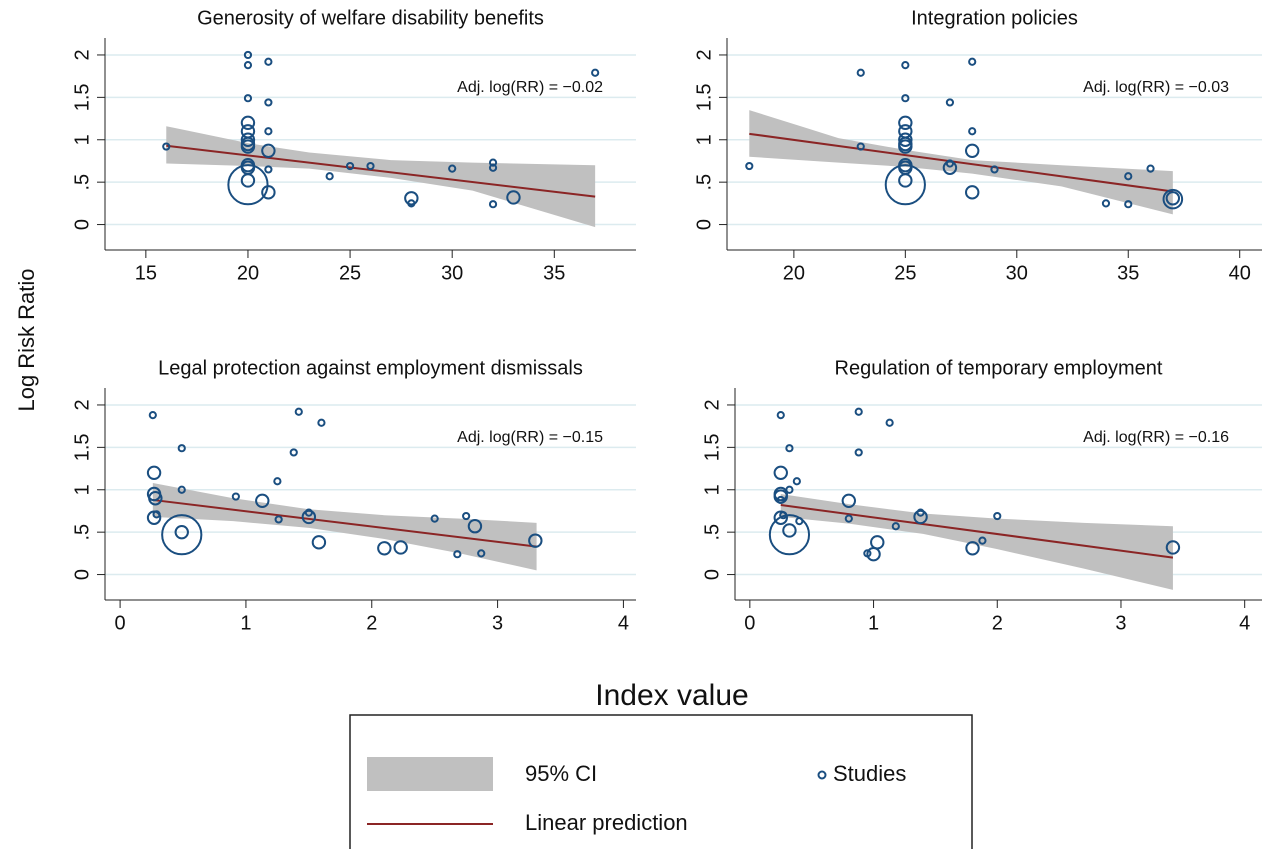 Image resolution: width=1272 pixels, height=849 pixels. What do you see at coordinates (530, 87) in the screenshot?
I see `annotation: Adj. log(RR) = −0.02` at bounding box center [530, 87].